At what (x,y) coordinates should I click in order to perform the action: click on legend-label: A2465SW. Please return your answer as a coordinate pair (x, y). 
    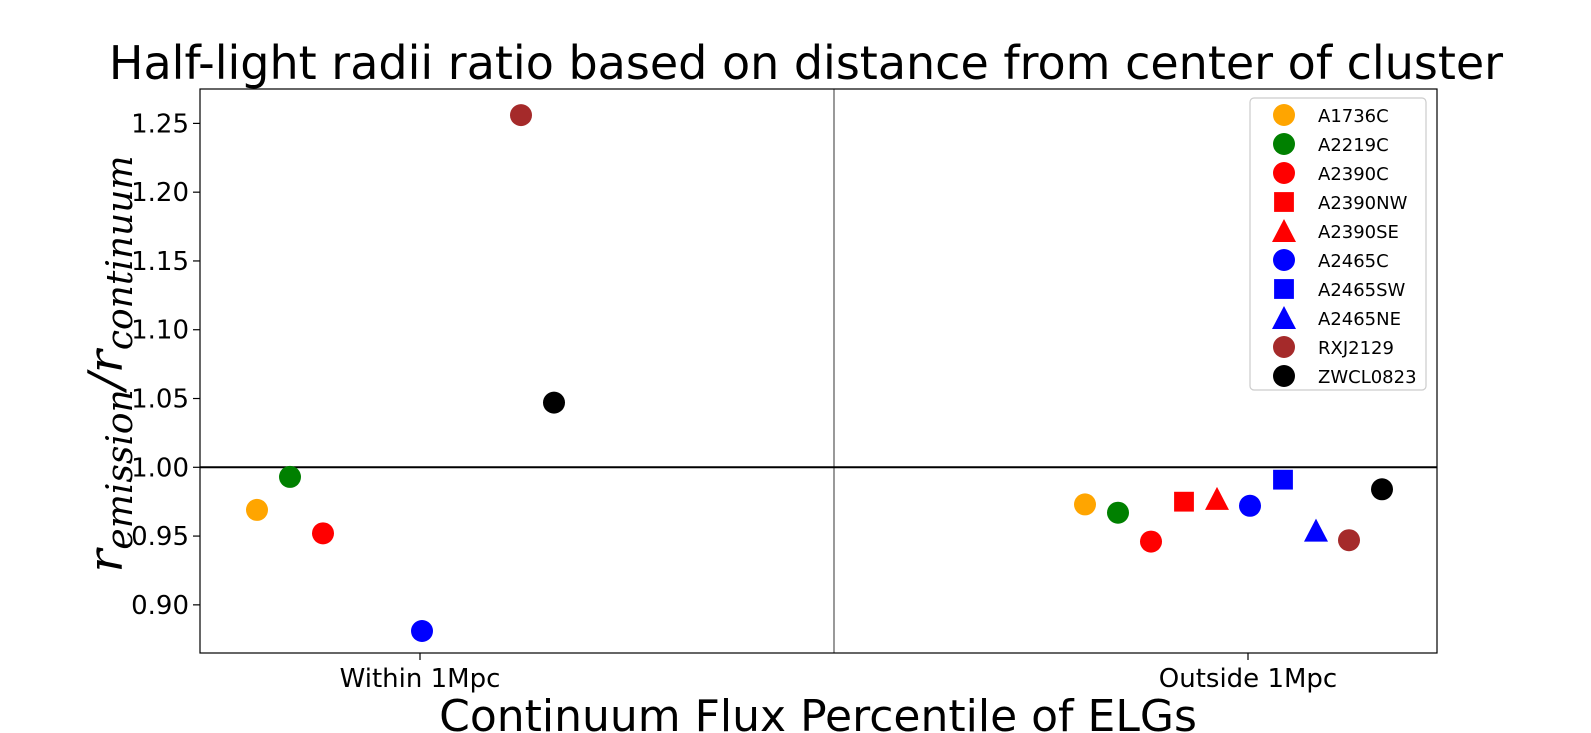
    Looking at the image, I should click on (1362, 290).